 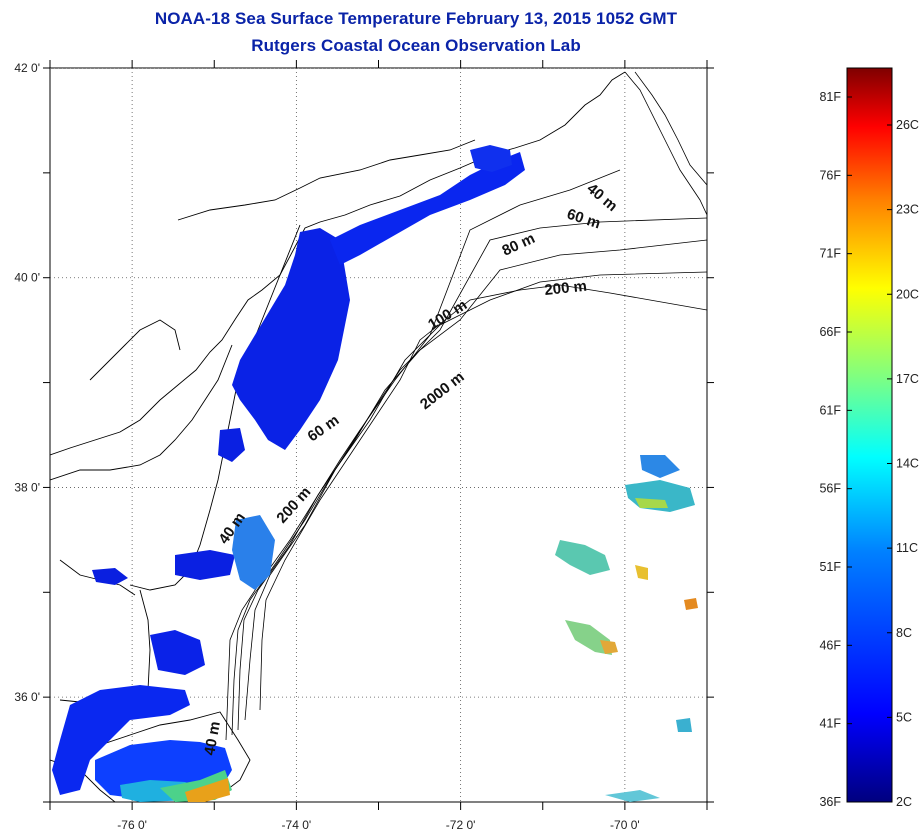 I want to click on colorbar-c-label: 20C, so click(x=907, y=294).